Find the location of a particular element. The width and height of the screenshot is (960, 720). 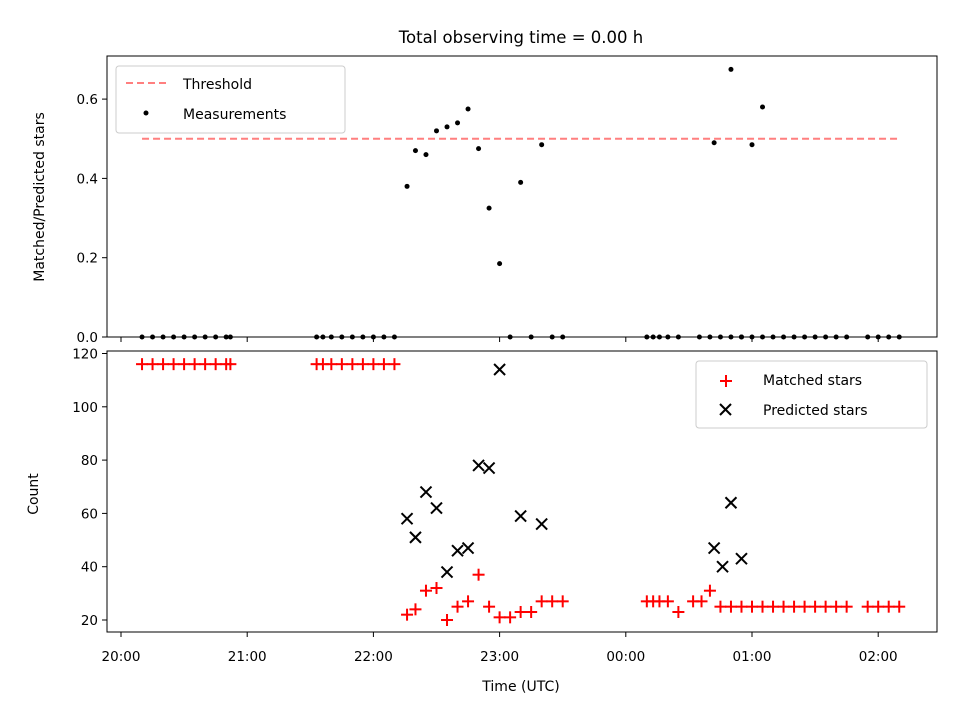

bottom-x-tick-label: 02:00 is located at coordinates (878, 657).